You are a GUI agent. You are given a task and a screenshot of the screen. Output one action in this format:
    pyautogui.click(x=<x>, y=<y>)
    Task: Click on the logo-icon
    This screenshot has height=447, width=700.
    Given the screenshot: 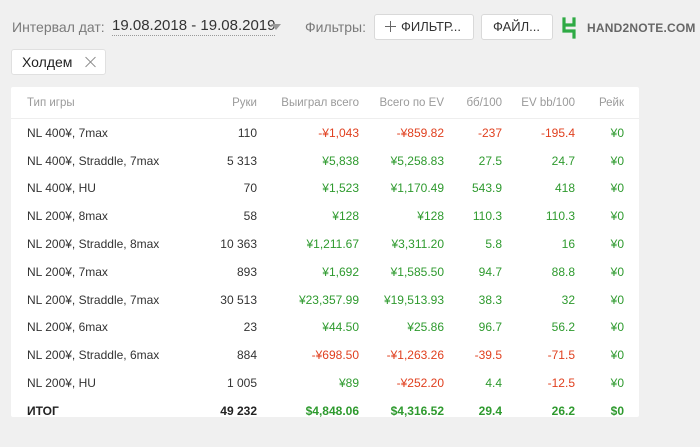 What is the action you would take?
    pyautogui.click(x=569, y=28)
    